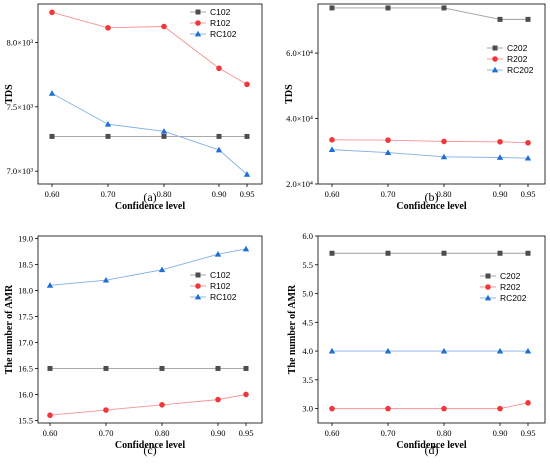 Image resolution: width=550 pixels, height=466 pixels. I want to click on y-tick-label: 4.5, so click(307, 322).